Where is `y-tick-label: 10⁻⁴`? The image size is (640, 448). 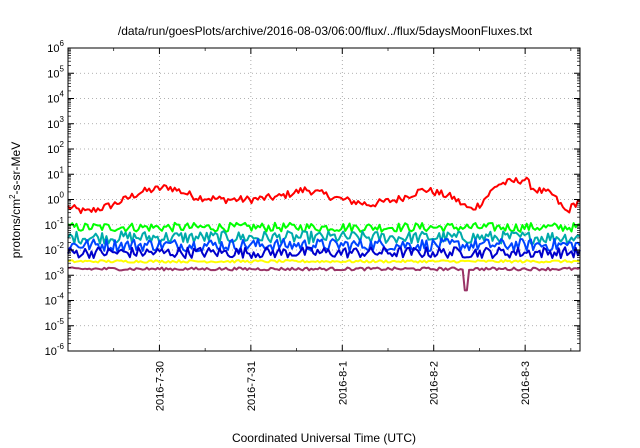
y-tick-label: 10⁻⁴ is located at coordinates (55, 300).